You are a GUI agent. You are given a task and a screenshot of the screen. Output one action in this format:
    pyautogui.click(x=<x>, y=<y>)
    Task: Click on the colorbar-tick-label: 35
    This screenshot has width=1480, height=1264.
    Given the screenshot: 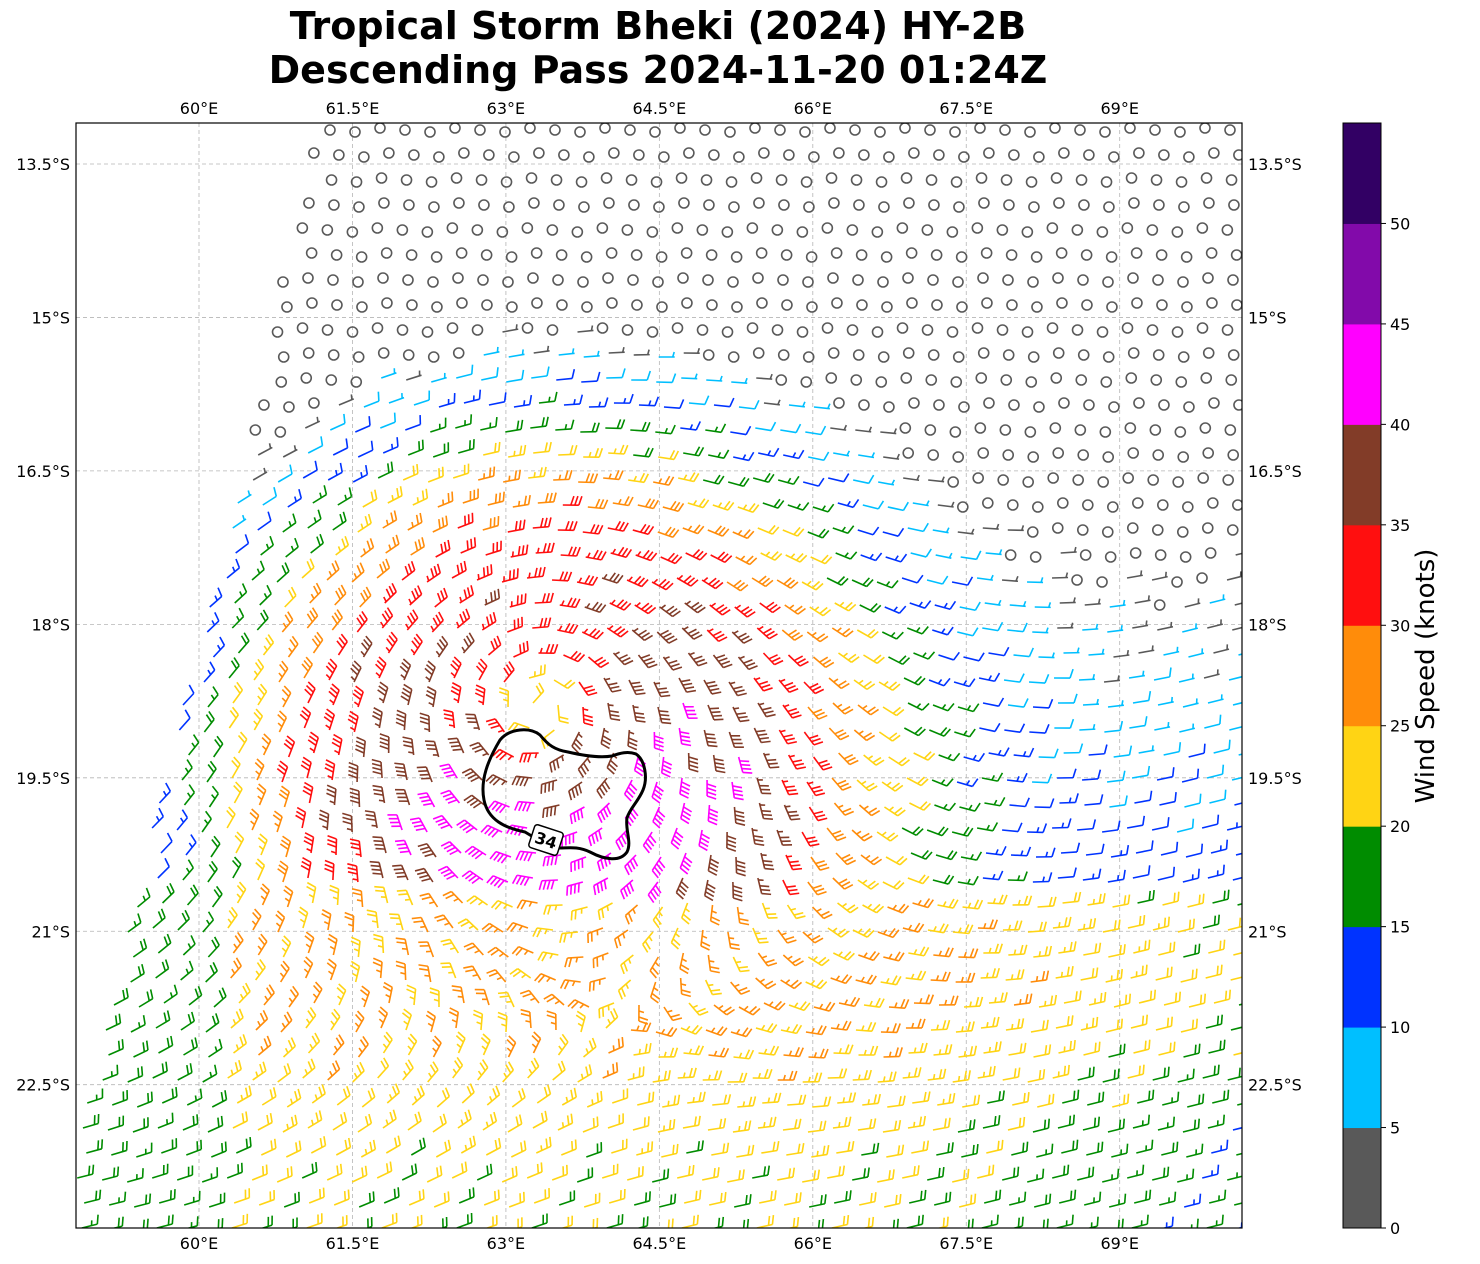 What is the action you would take?
    pyautogui.click(x=1400, y=525)
    